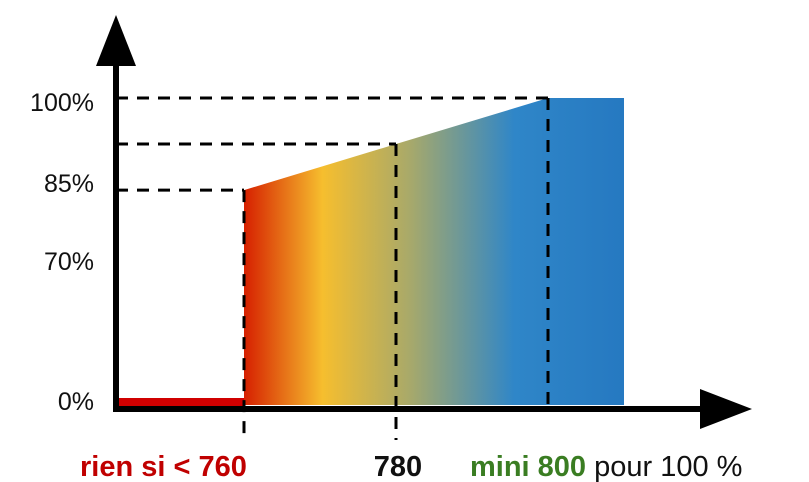 This screenshot has height=482, width=809. I want to click on y-tick-70: 70%, so click(69, 262).